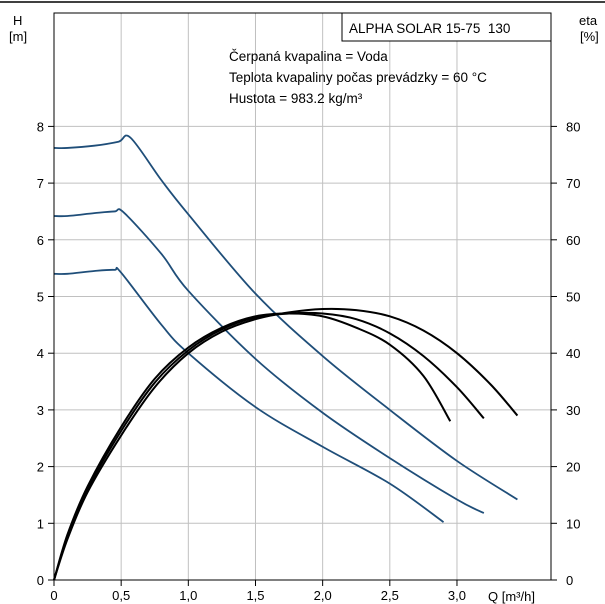  I want to click on title-box, so click(446, 27).